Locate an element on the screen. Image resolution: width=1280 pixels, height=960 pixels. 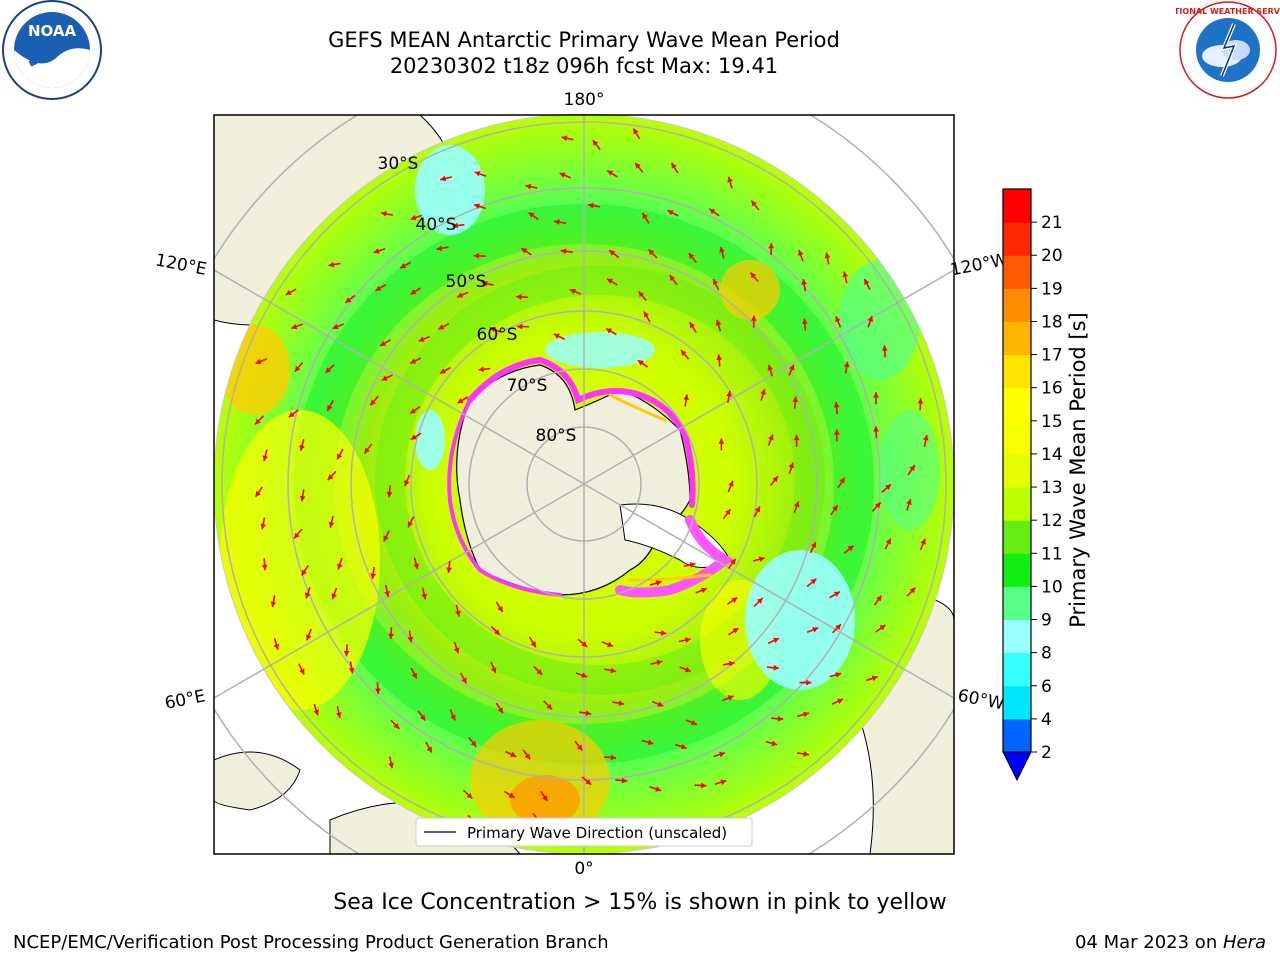
colorbar-tick-label: 21 is located at coordinates (1052, 223).